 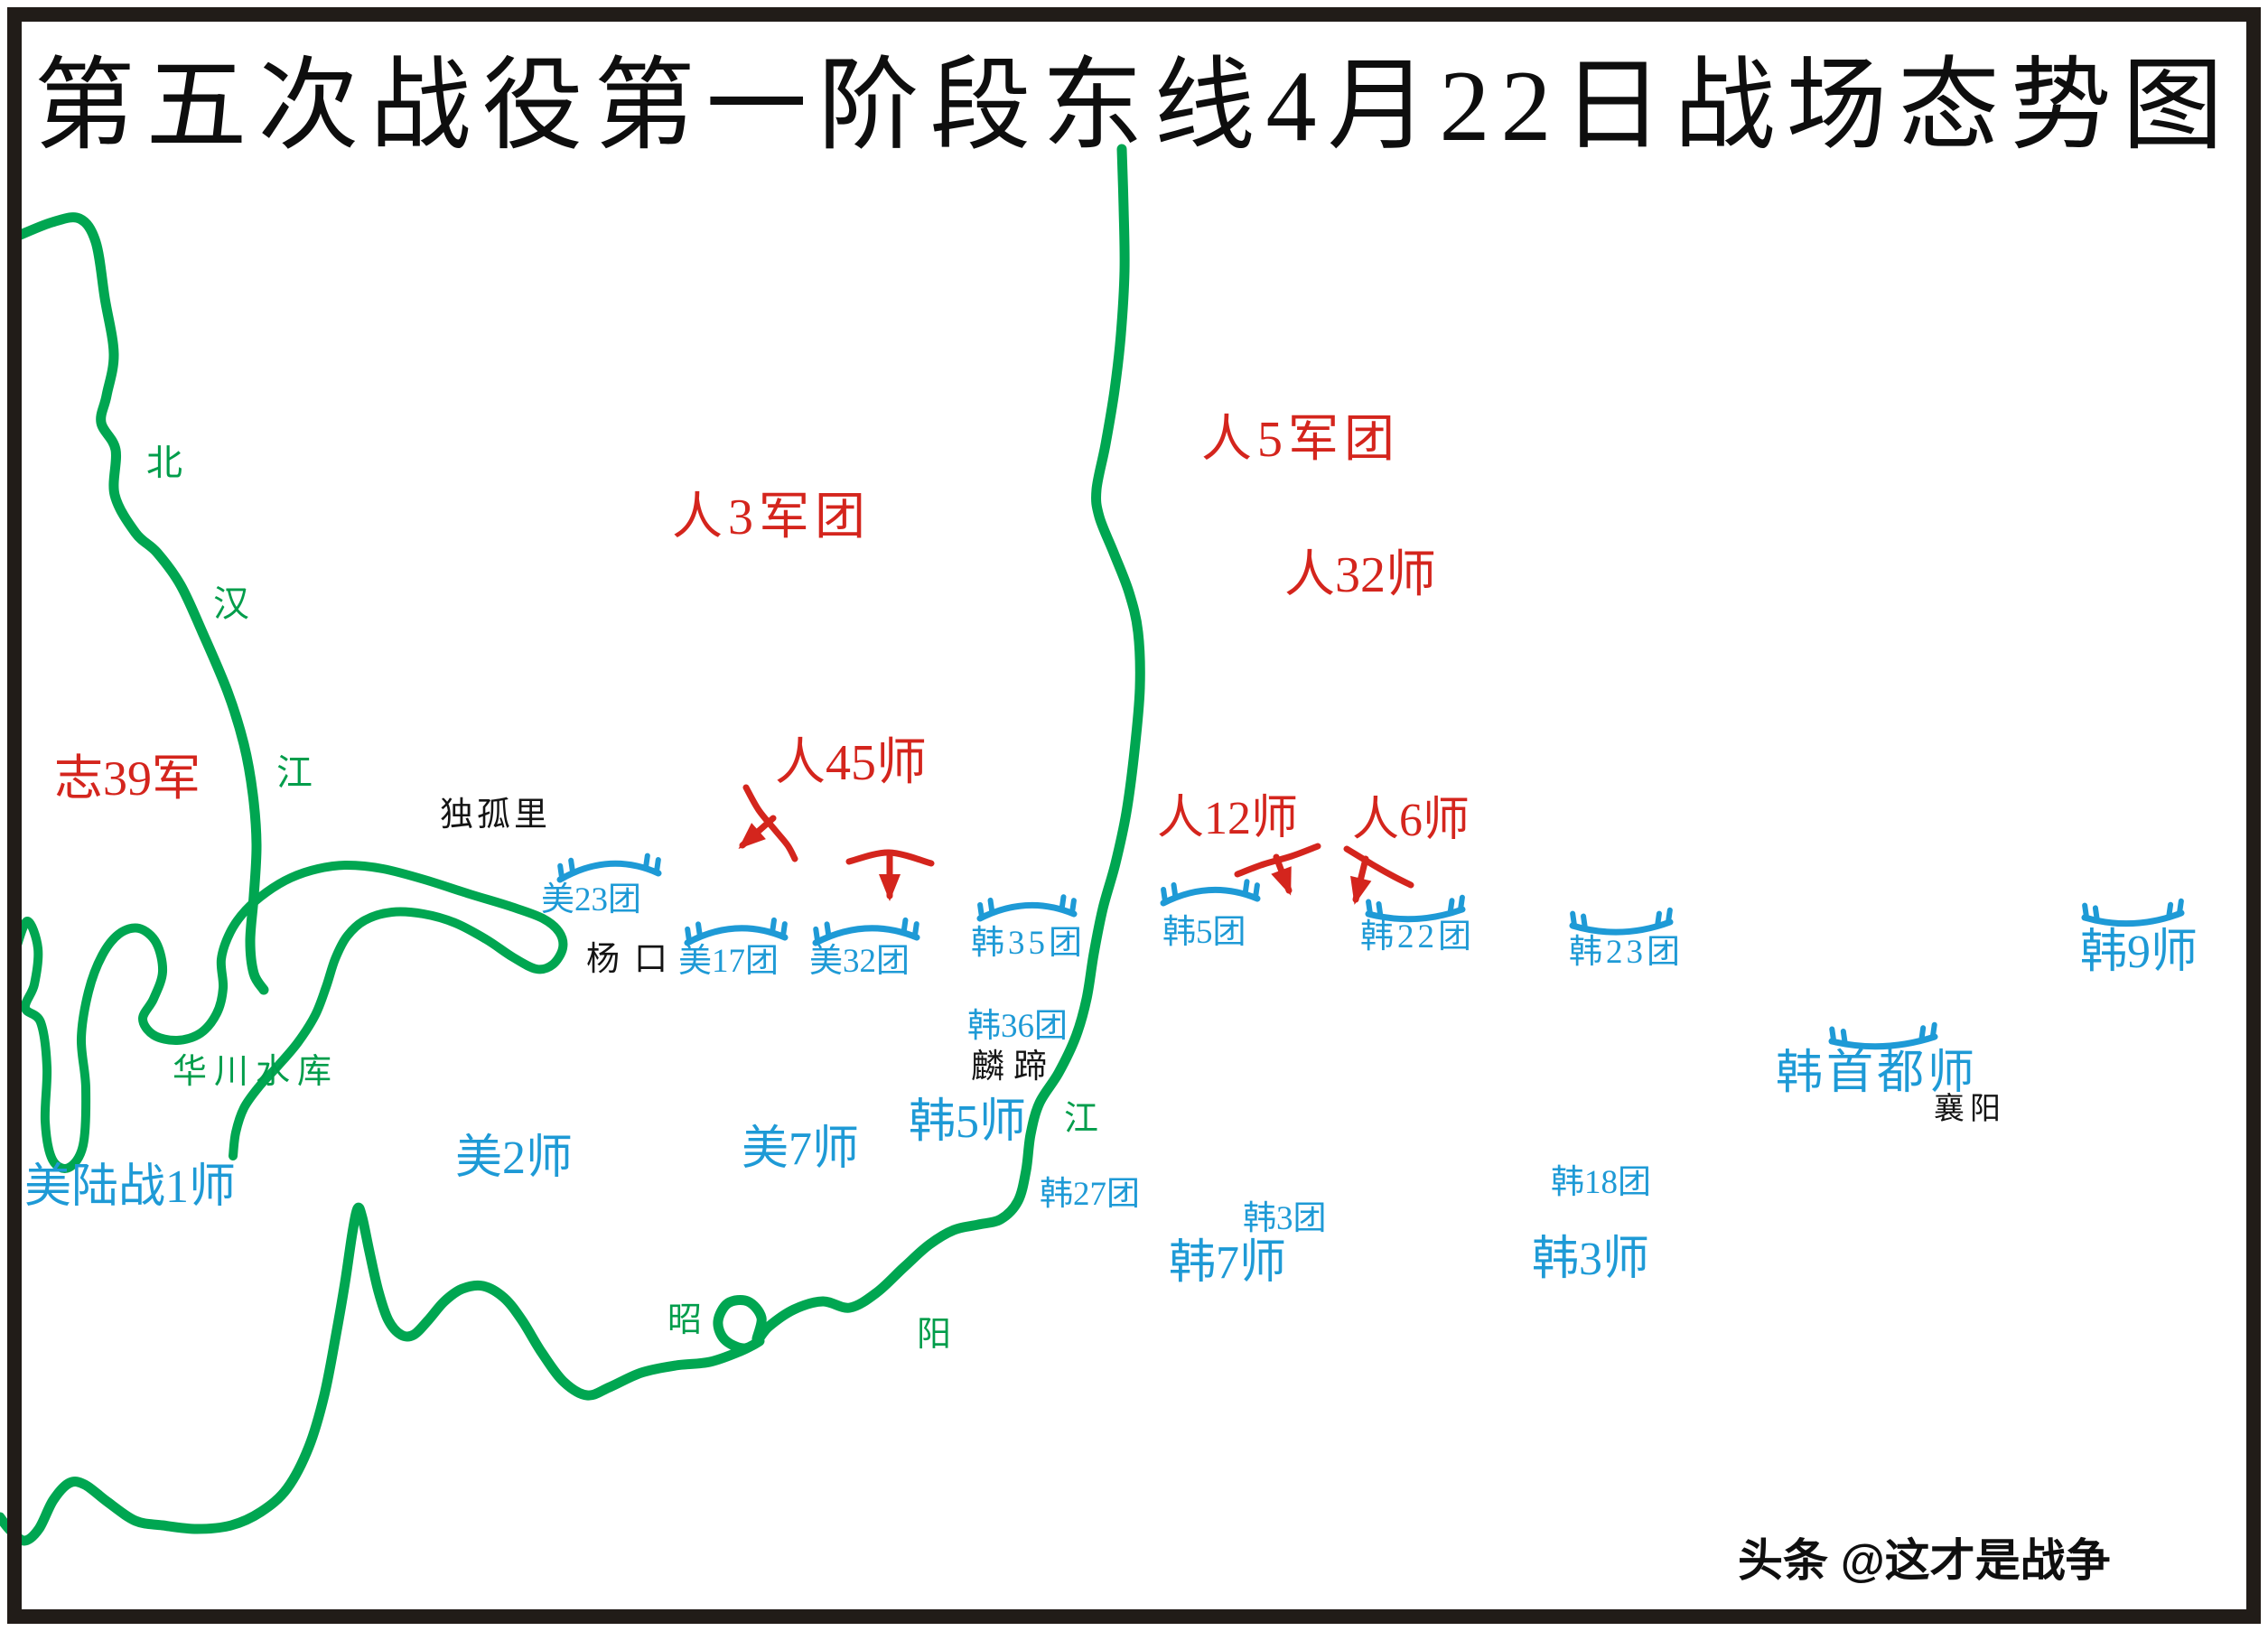 I want to click on label-rok-36-regt: 韩36团, so click(x=1017, y=1026).